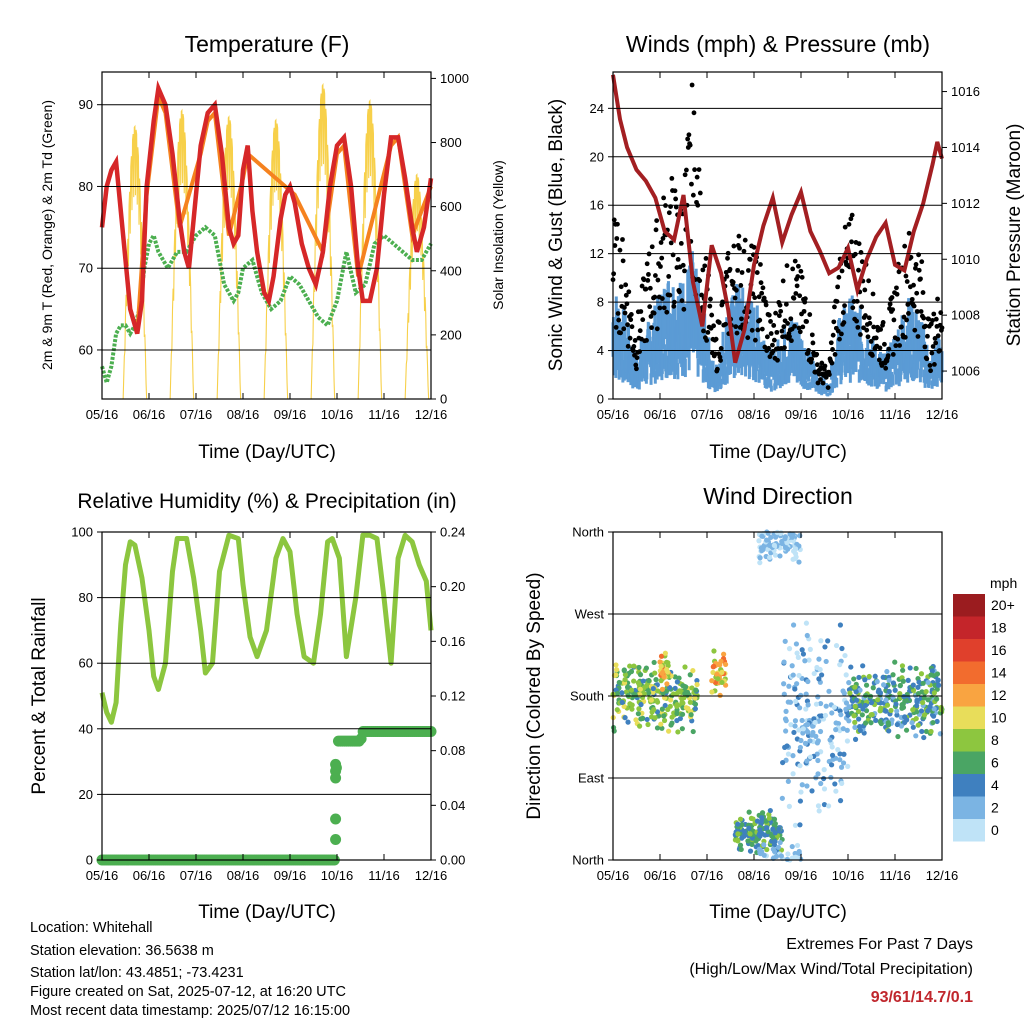 The height and width of the screenshot is (1024, 1024). What do you see at coordinates (942, 414) in the screenshot?
I see `x-tick-label: 12/16` at bounding box center [942, 414].